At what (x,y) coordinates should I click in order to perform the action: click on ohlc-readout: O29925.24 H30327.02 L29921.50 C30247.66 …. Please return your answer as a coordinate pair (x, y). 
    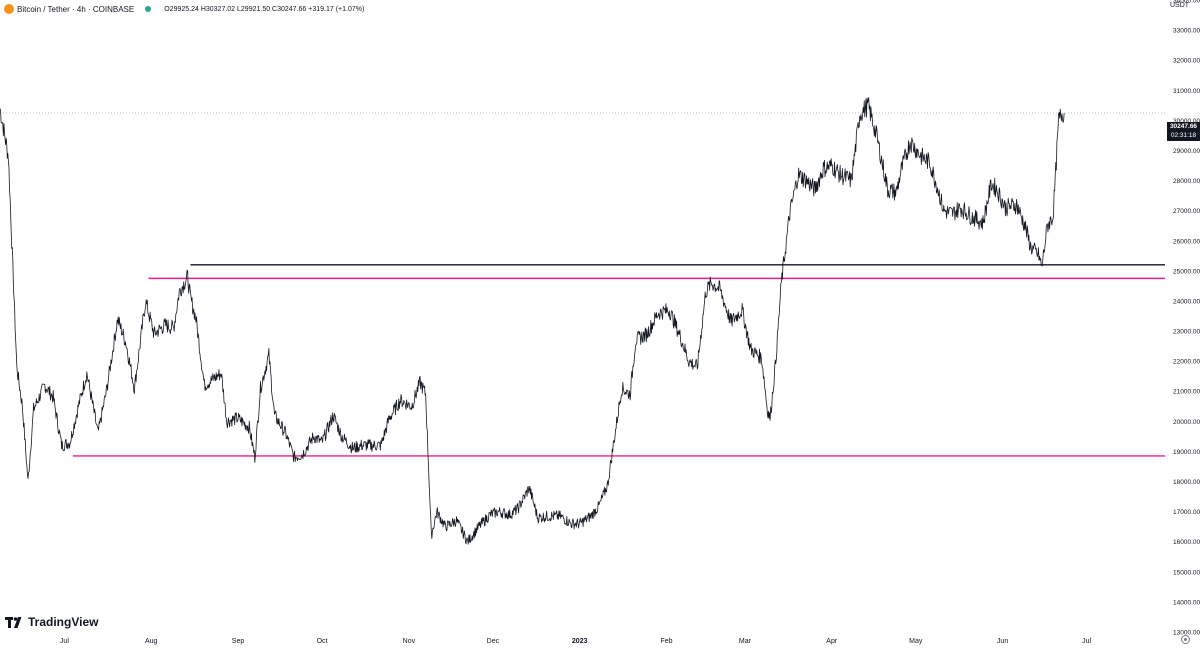
    Looking at the image, I should click on (264, 9).